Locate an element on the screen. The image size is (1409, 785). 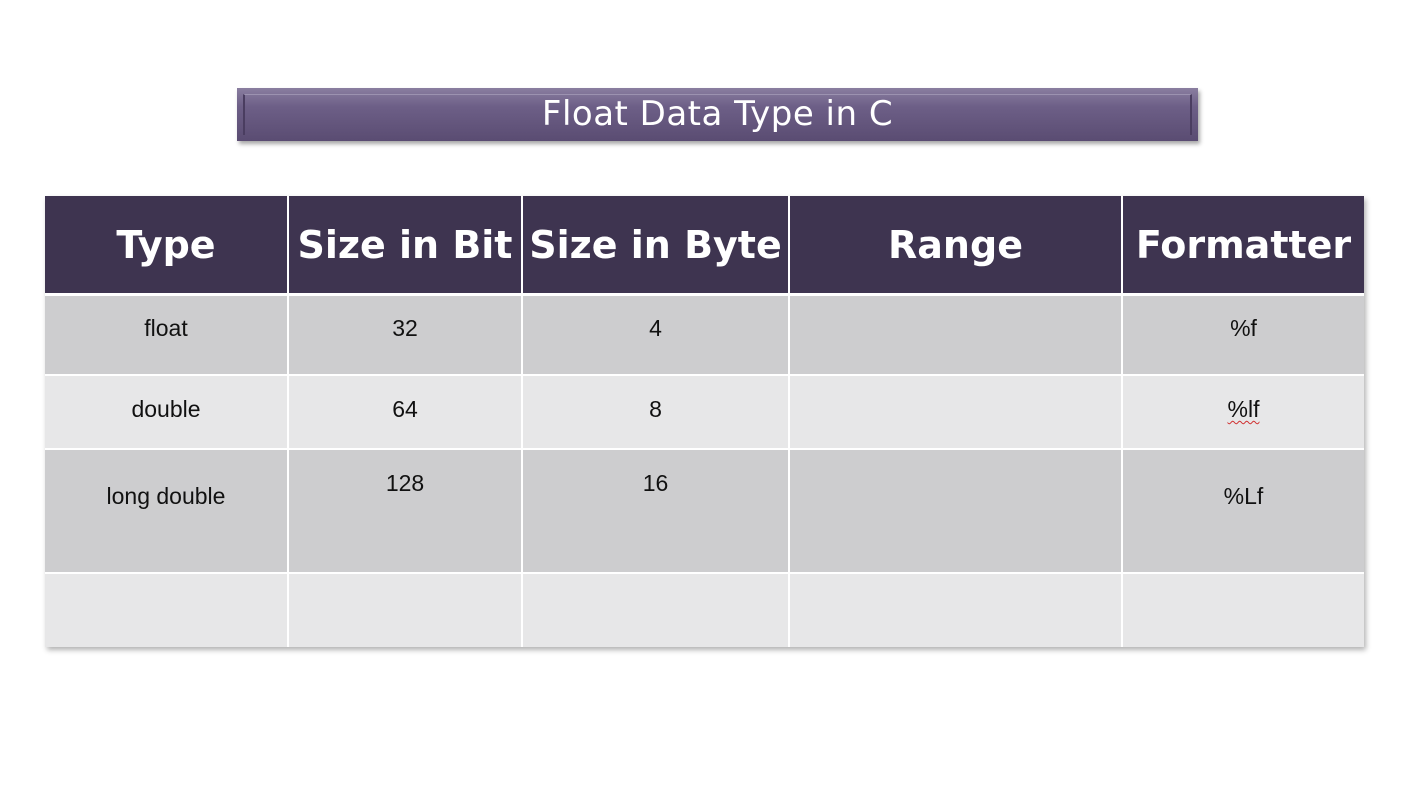
table-row is located at coordinates (704, 610).